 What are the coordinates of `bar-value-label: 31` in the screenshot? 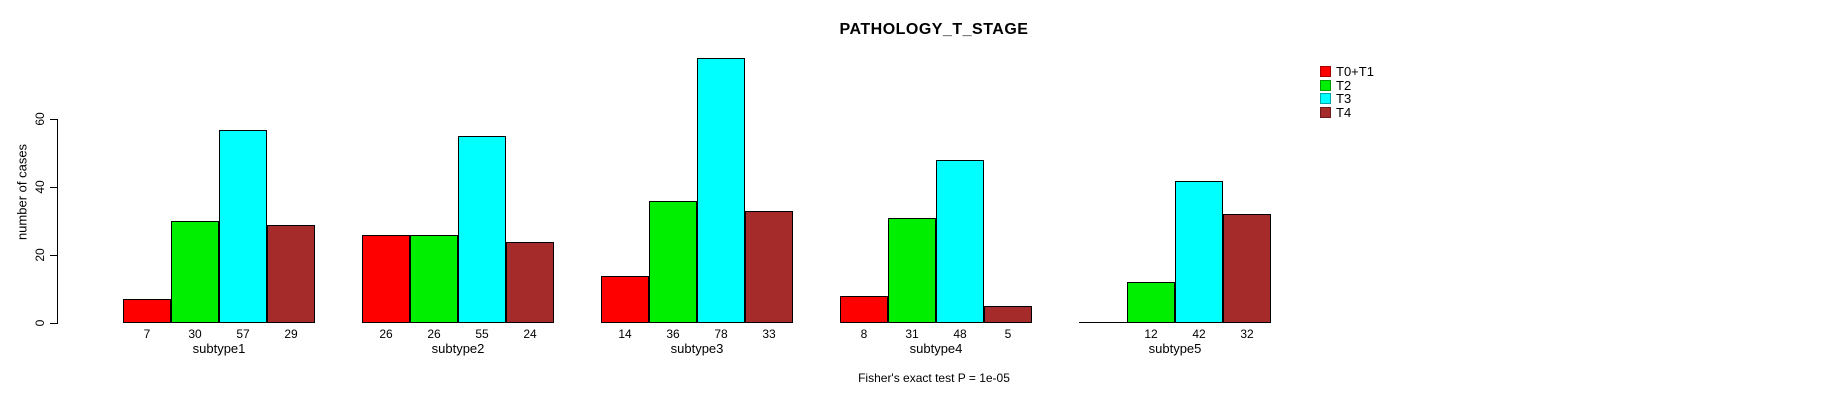 It's located at (912, 334).